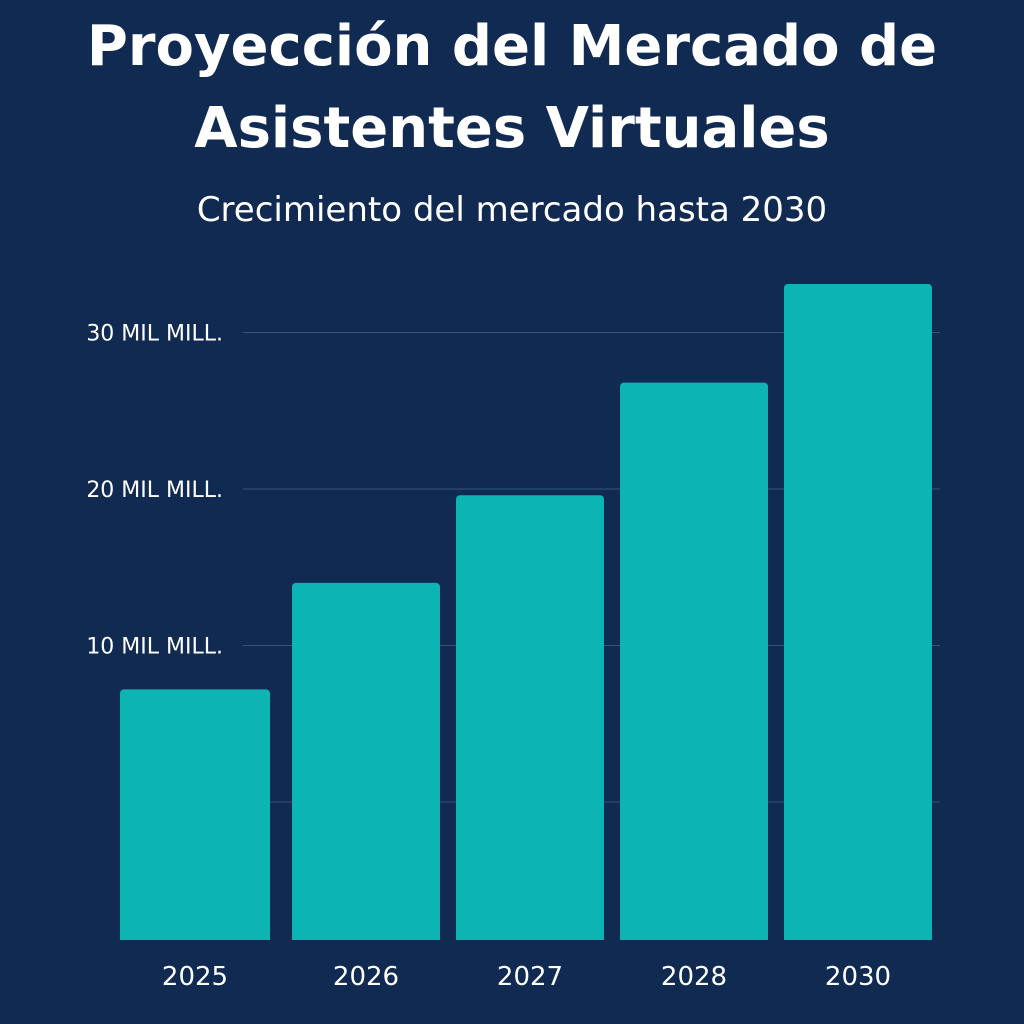 The width and height of the screenshot is (1024, 1024). I want to click on x-tick-label: 2028, so click(694, 977).